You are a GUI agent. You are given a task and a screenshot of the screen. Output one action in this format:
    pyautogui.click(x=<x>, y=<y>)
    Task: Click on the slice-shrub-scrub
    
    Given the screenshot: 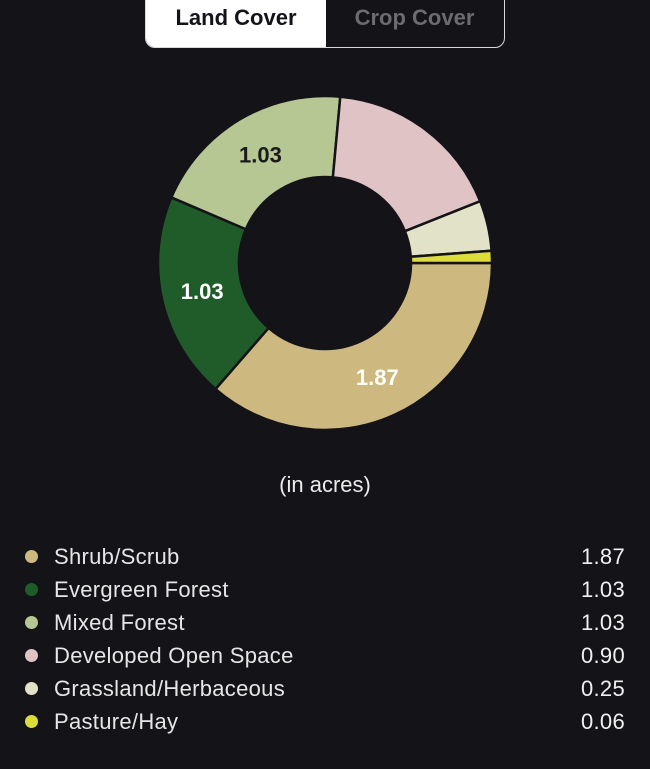 What is the action you would take?
    pyautogui.click(x=353, y=346)
    